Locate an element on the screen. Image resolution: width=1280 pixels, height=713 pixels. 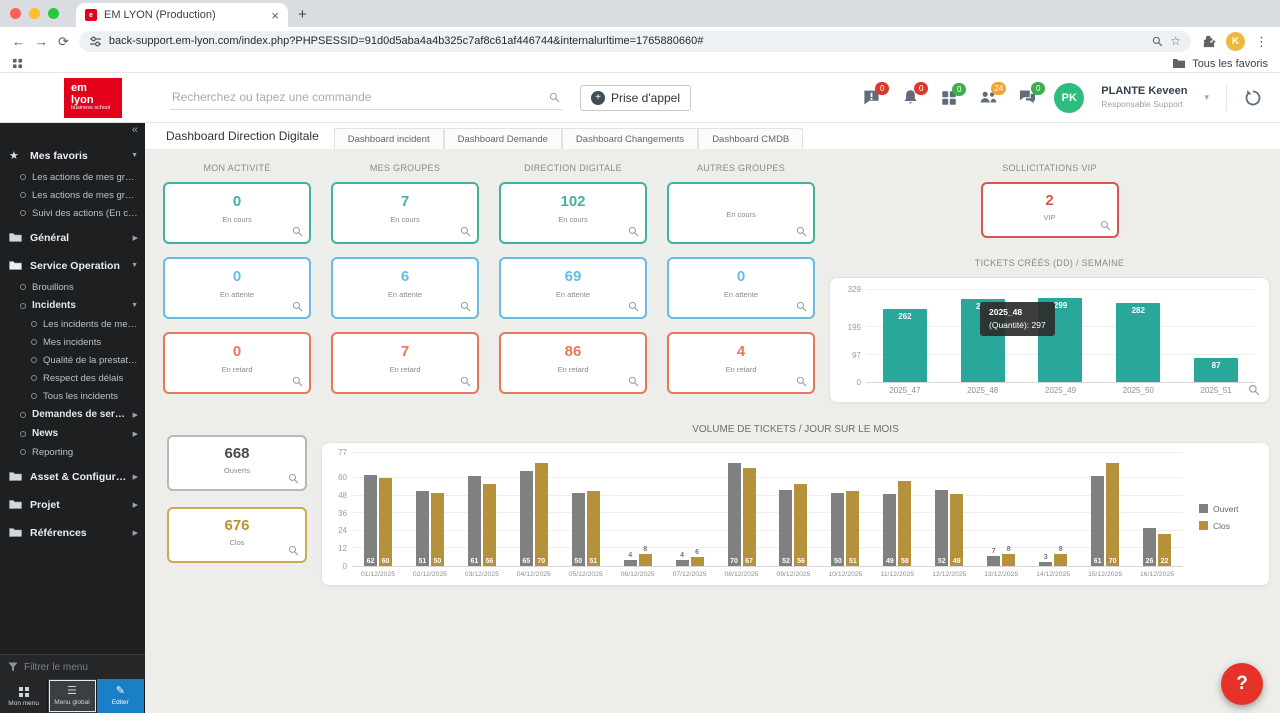
volume-bar-clos-16-12-2025: 22 is located at coordinates (1165, 549).